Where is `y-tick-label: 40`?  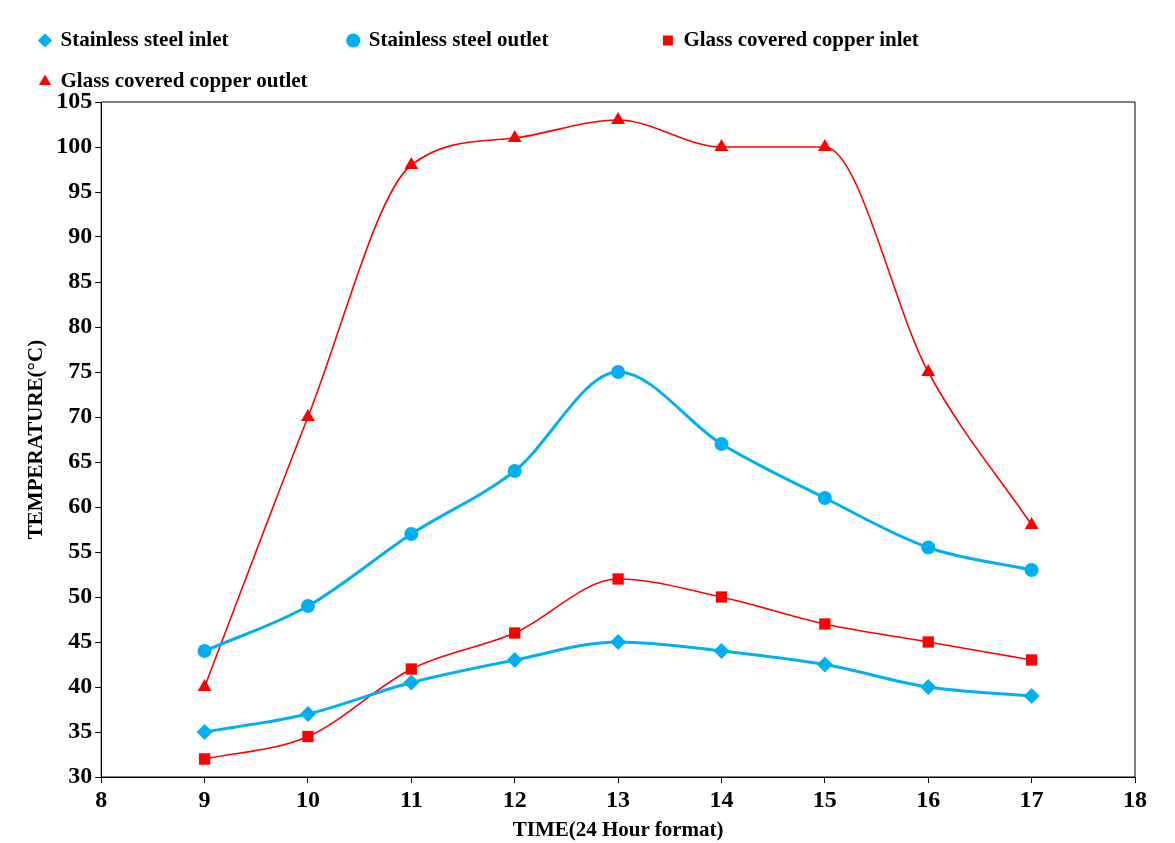 y-tick-label: 40 is located at coordinates (80, 685).